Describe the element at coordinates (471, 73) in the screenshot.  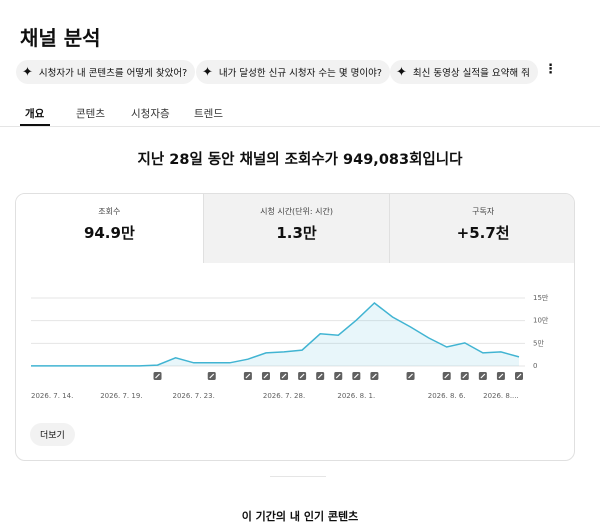
I see `chip-label: 최신 동영상 실적을 요약해 줘` at that location.